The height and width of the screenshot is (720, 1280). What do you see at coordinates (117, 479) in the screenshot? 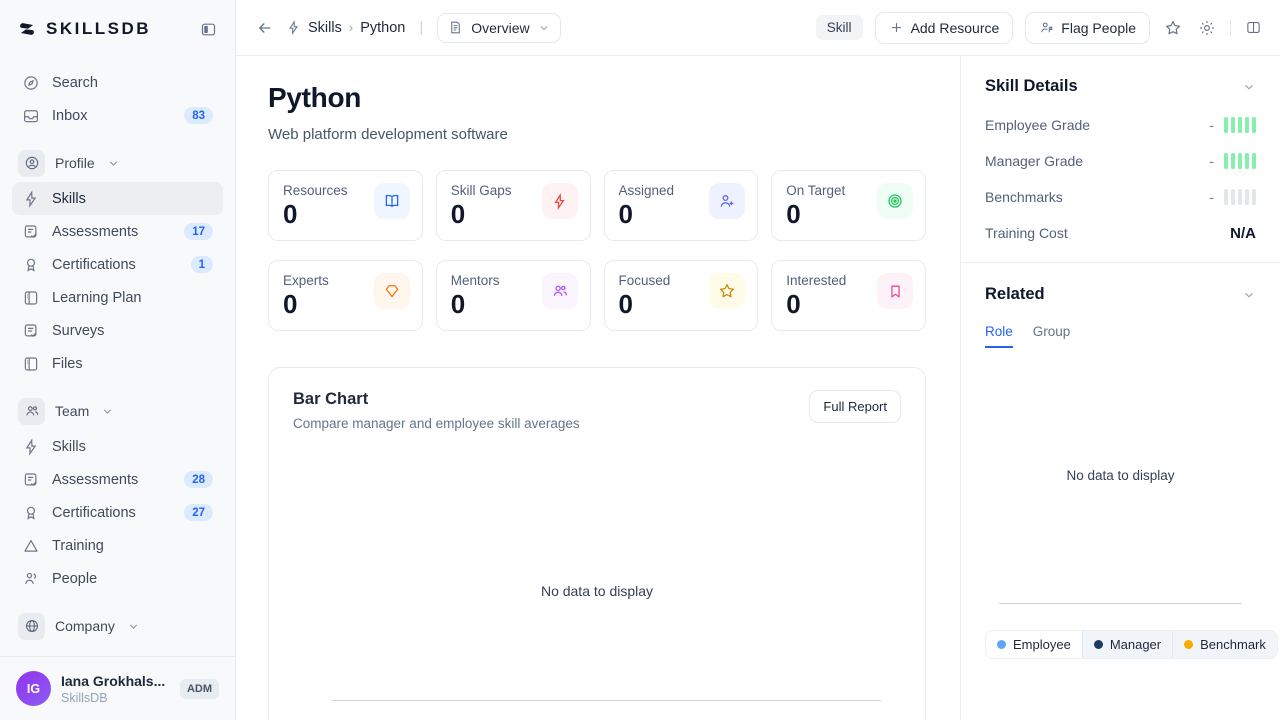
I see `sidebar-item-team-assessments: Assessments 28` at bounding box center [117, 479].